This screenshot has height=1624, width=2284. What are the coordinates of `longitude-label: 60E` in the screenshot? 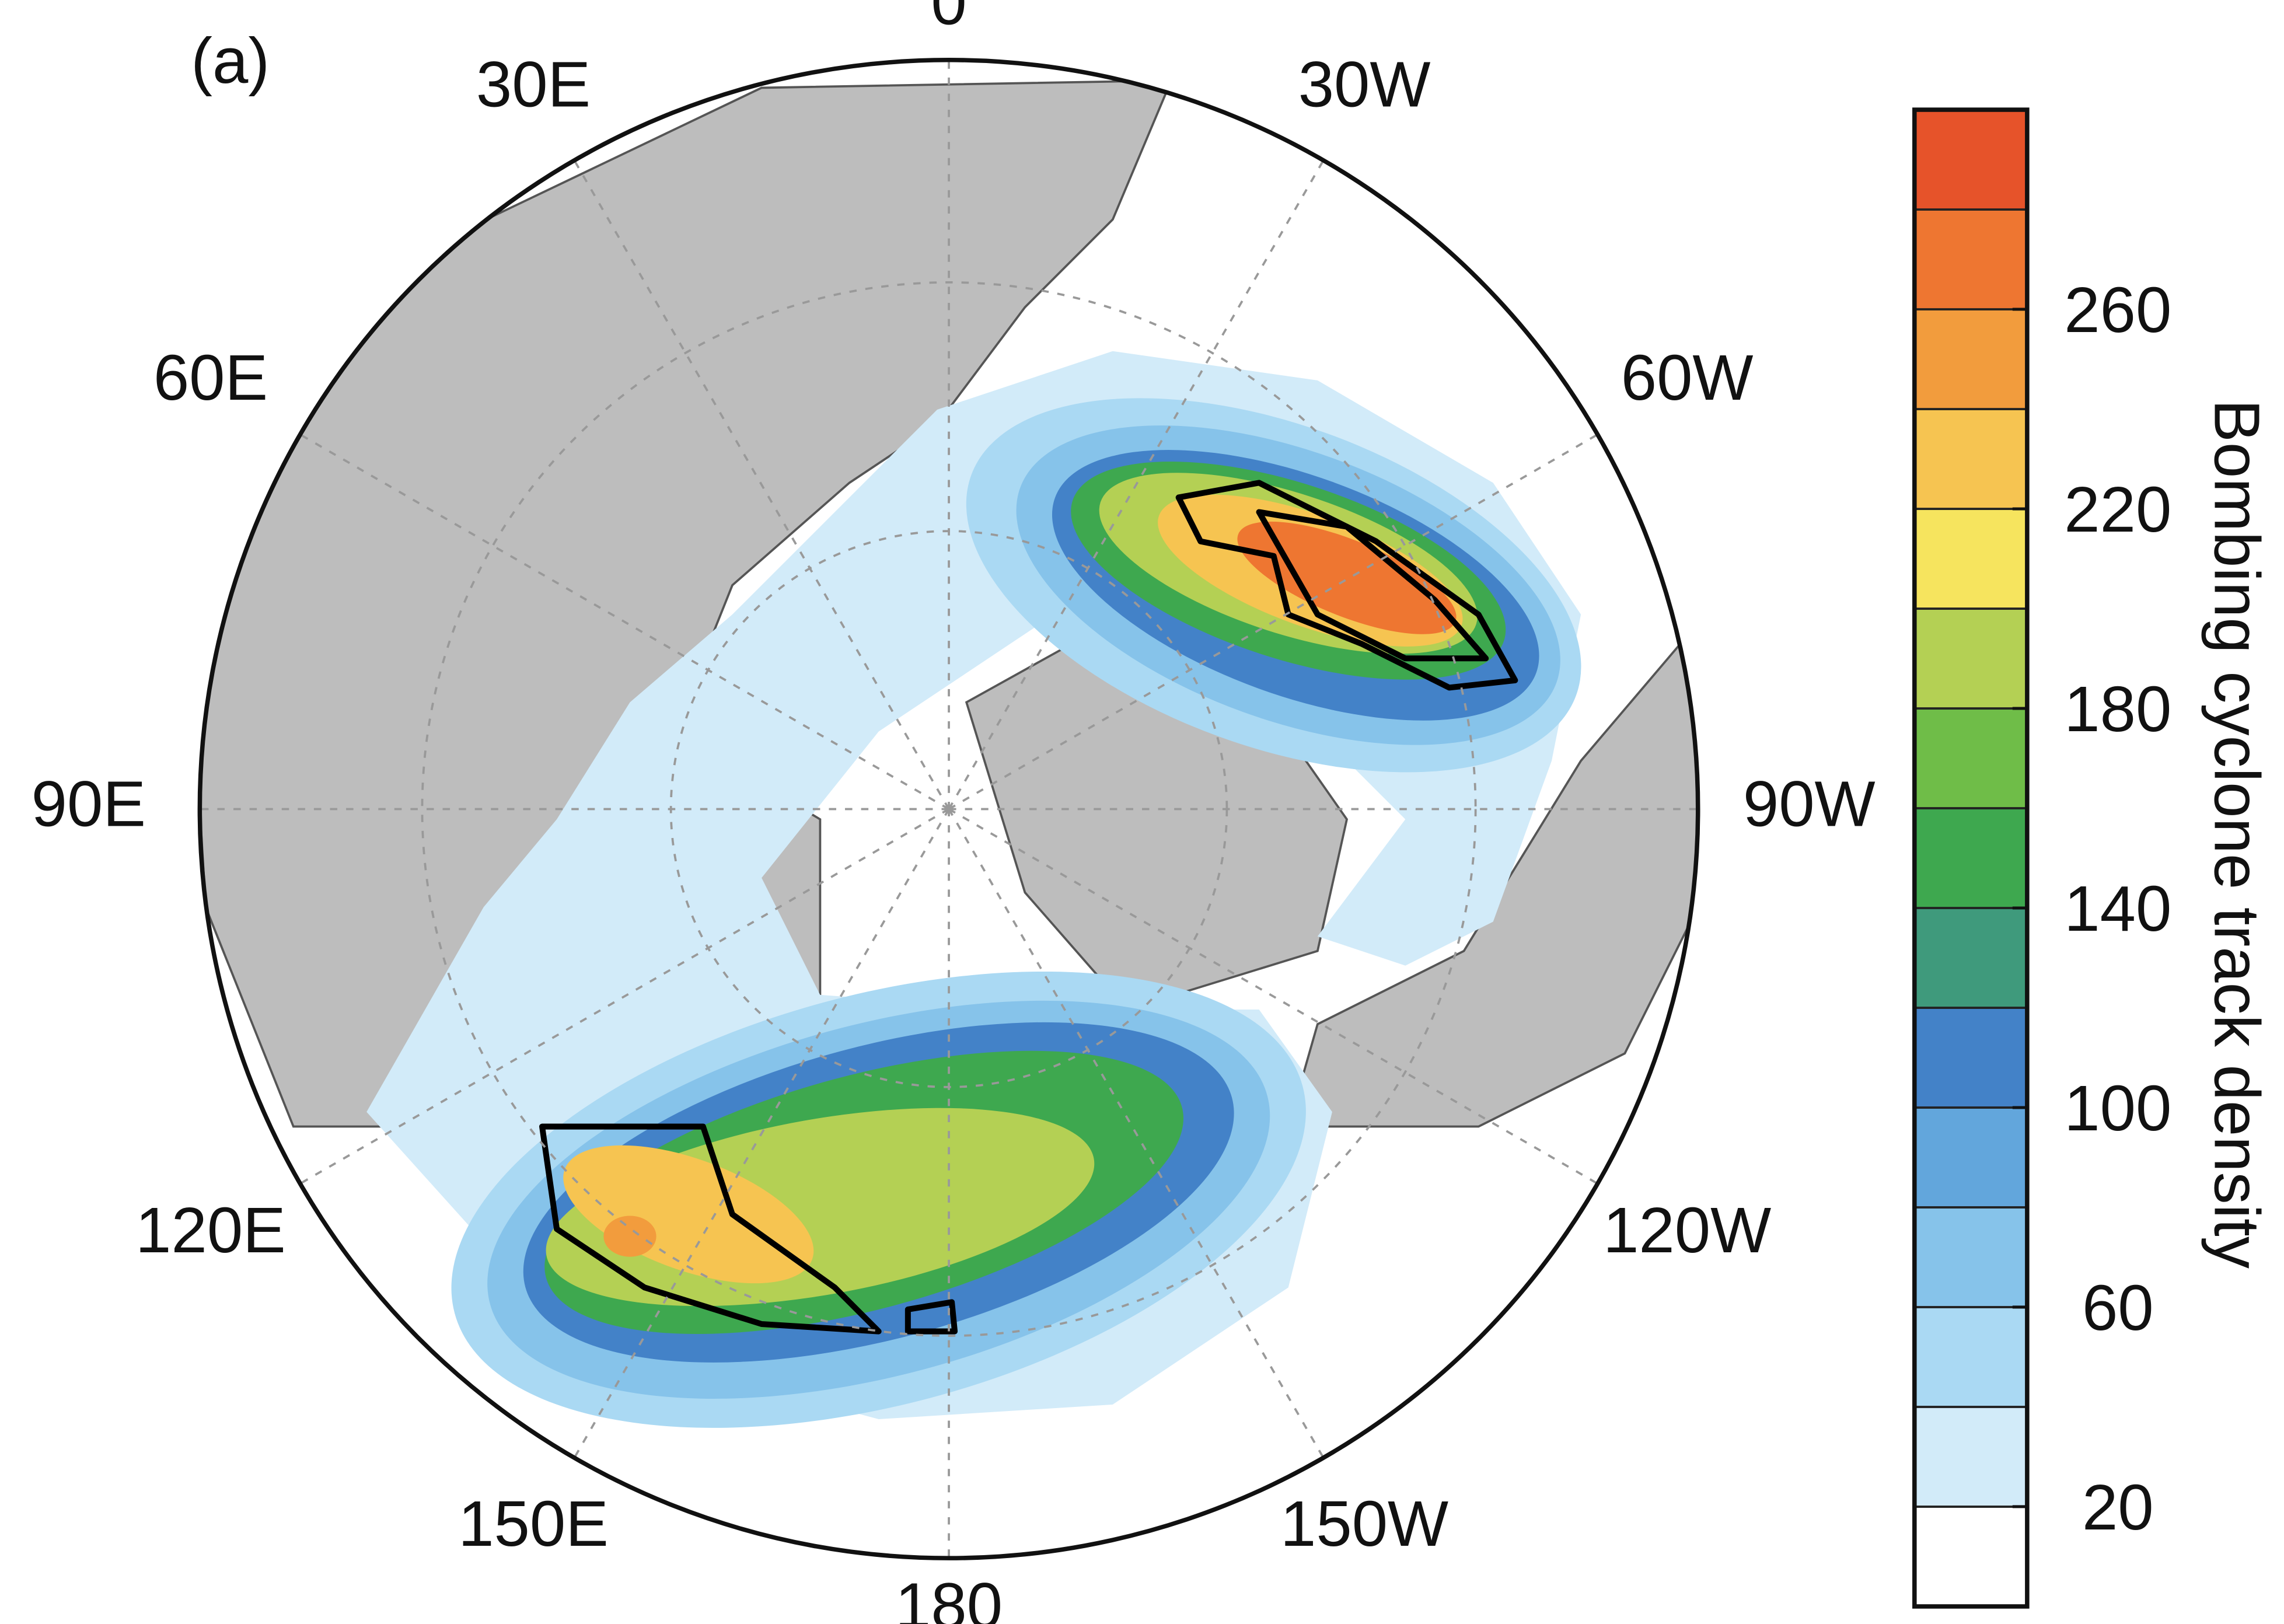 It's located at (210, 378).